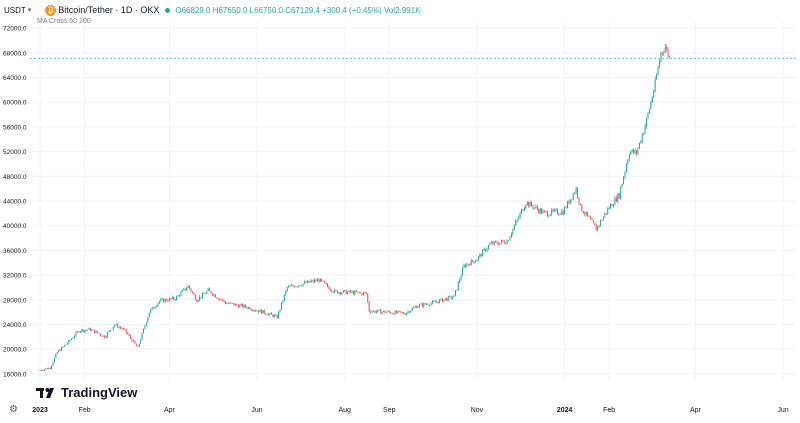 This screenshot has height=423, width=800. Describe the element at coordinates (410, 410) in the screenshot. I see `time-axis: 2023 Feb Apr Jun Aug Sep Nov 2024 Feb Apr Jun` at that location.